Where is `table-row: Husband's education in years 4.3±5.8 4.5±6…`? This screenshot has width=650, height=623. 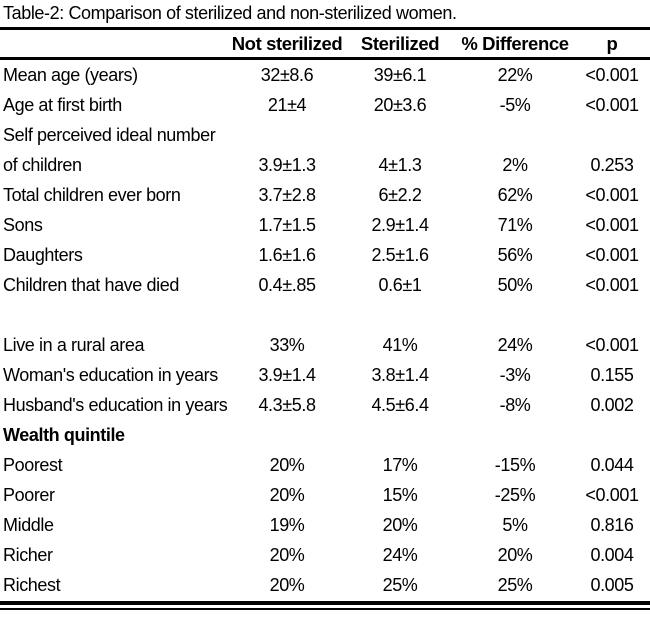
table-row: Husband's education in years 4.3±5.8 4.5±6… is located at coordinates (325, 405).